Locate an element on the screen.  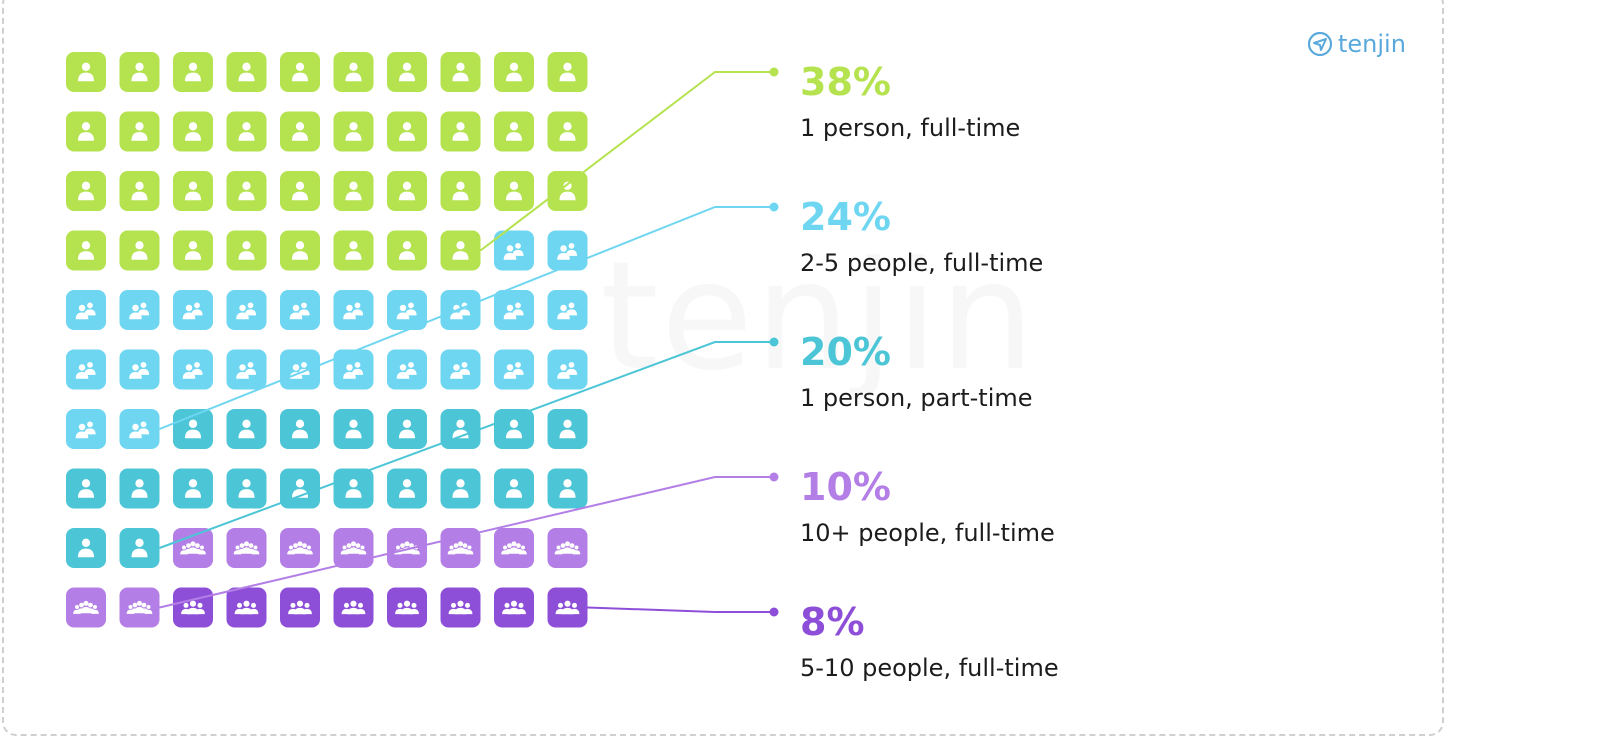
tenjin-logo: tenjin is located at coordinates (1356, 44).